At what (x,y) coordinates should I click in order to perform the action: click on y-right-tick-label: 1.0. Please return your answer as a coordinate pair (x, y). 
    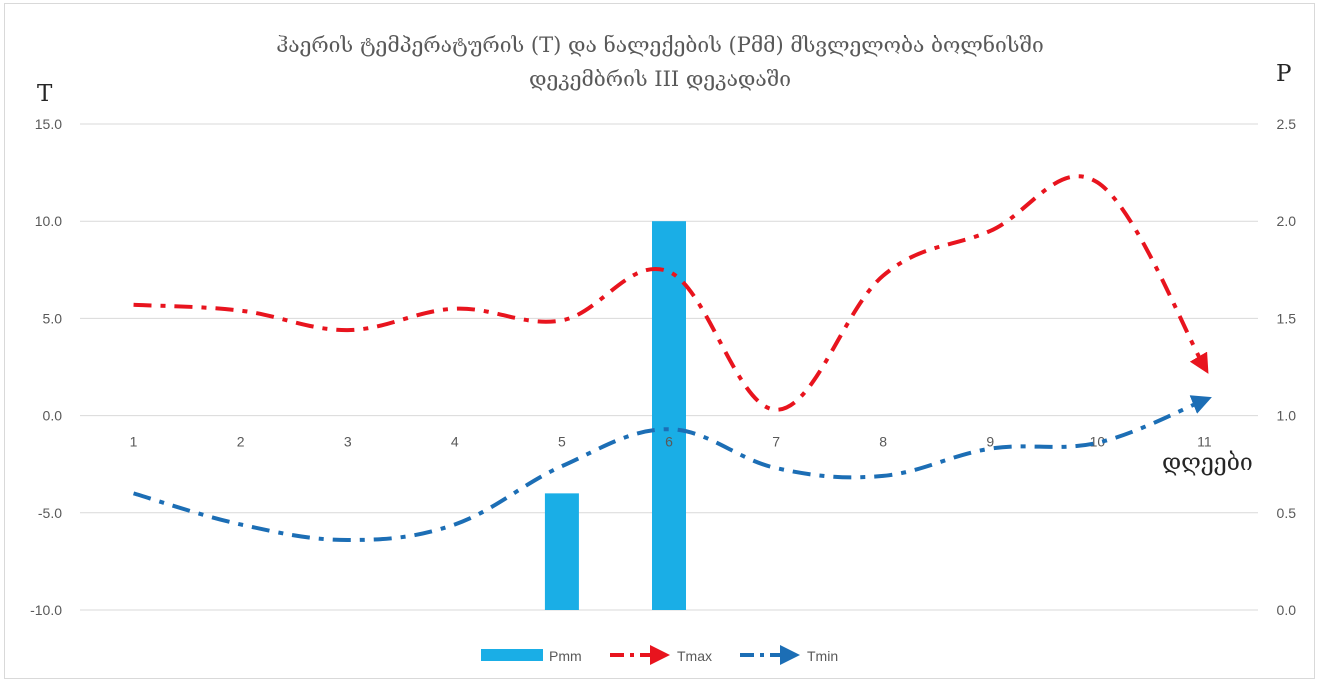
    Looking at the image, I should click on (1287, 416).